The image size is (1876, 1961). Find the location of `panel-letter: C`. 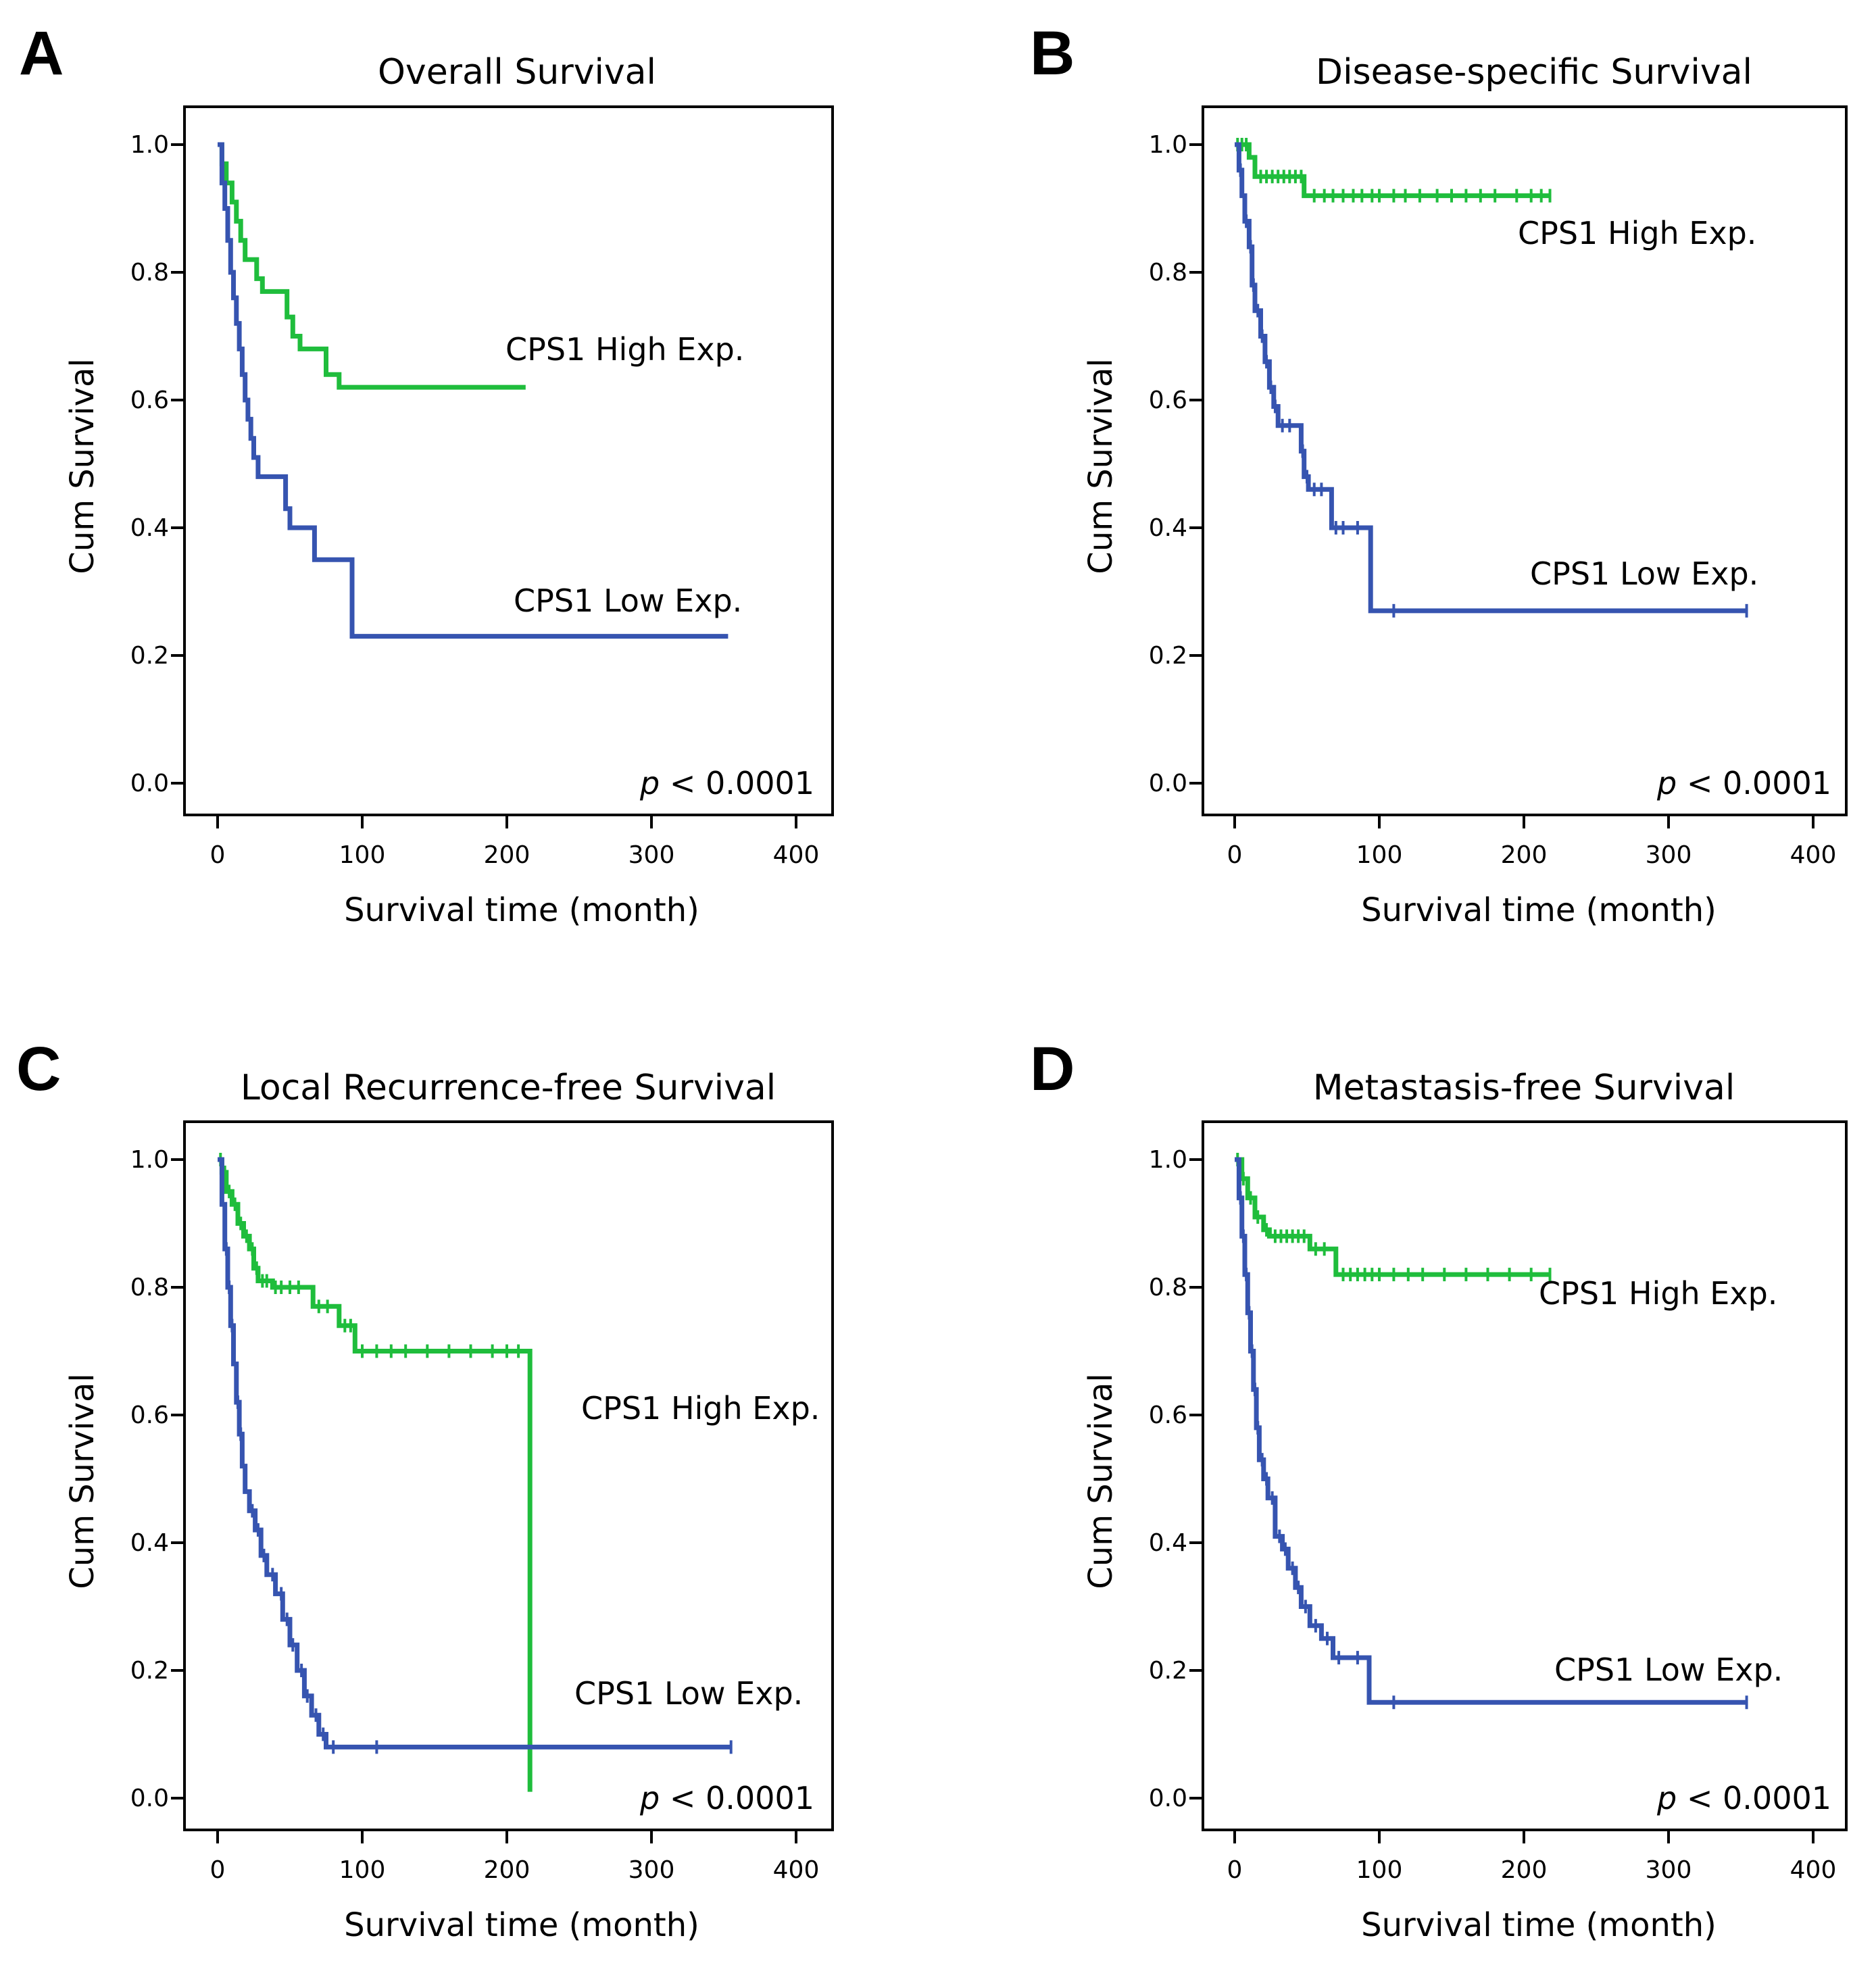

panel-letter: C is located at coordinates (38, 1069).